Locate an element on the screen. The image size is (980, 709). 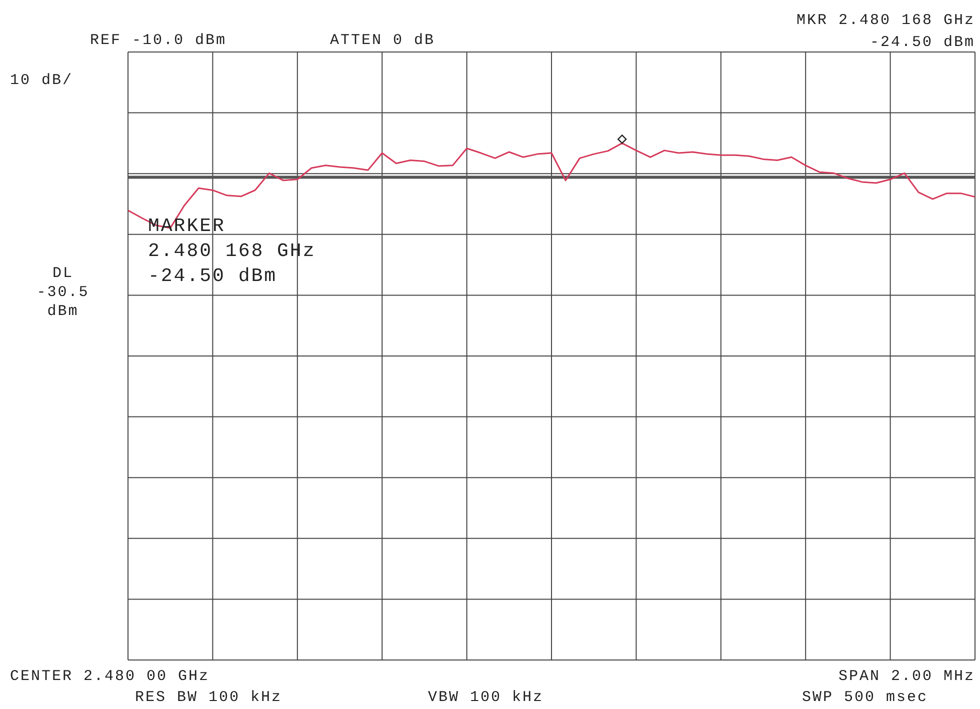
text: REF -10.0 dBm is located at coordinates (158, 41).